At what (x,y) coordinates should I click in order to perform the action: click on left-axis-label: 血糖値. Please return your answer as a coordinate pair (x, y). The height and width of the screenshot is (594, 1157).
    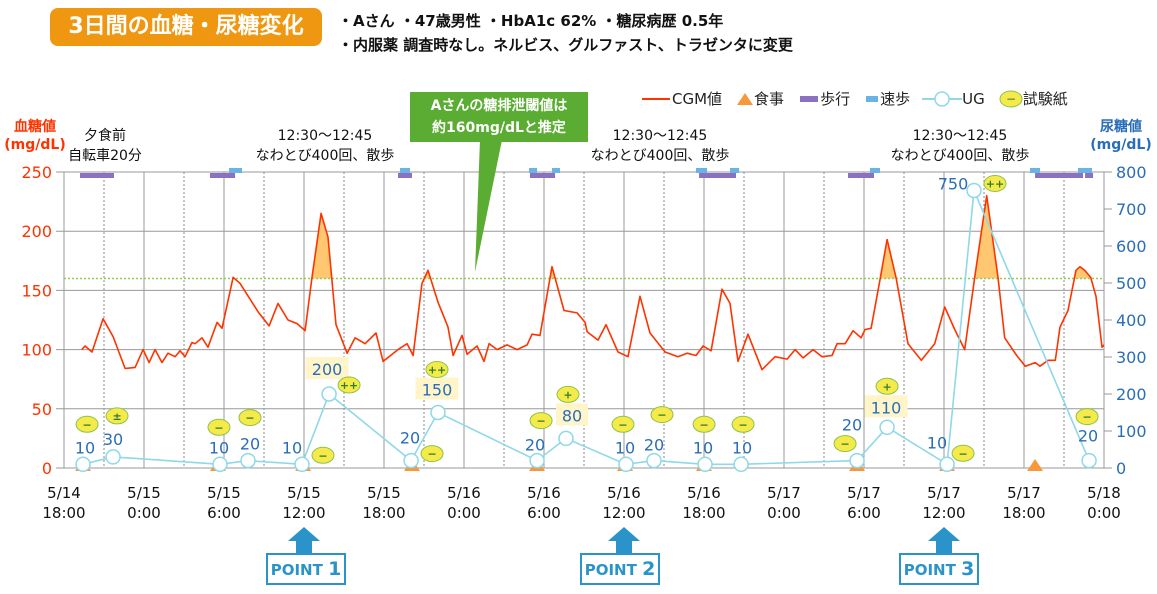
    Looking at the image, I should click on (35, 127).